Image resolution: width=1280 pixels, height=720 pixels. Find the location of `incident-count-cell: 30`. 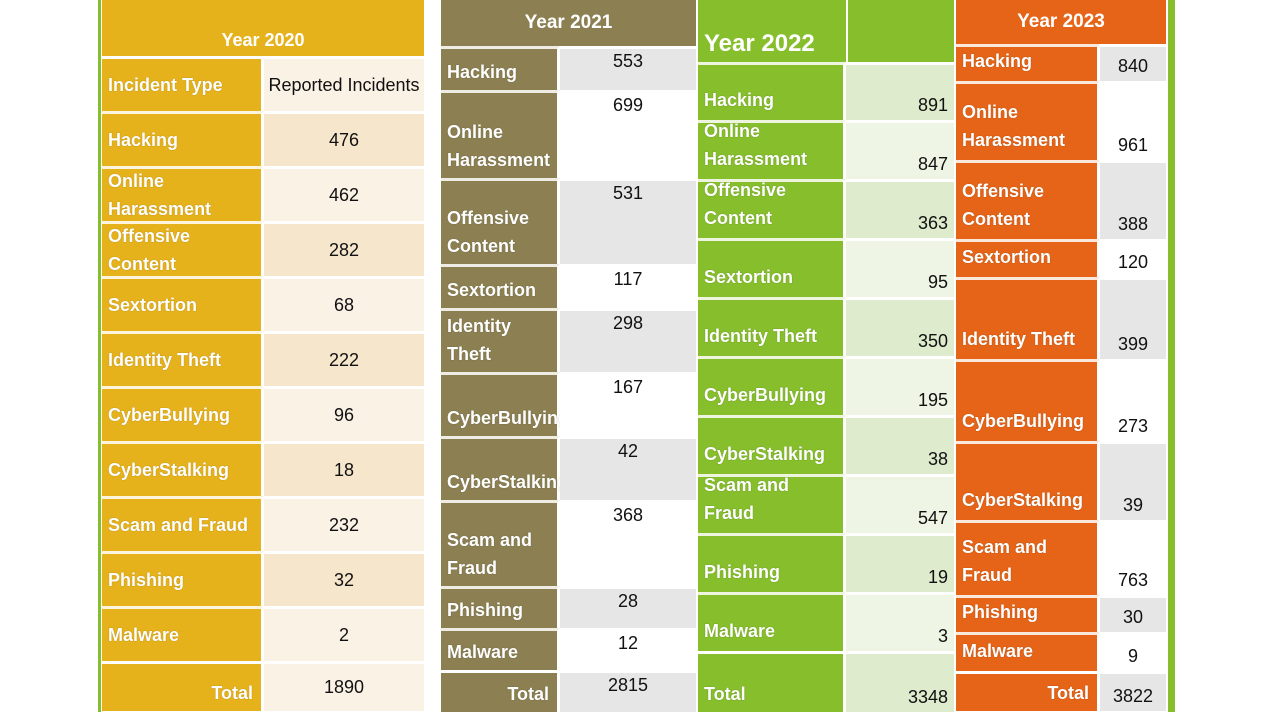

incident-count-cell: 30 is located at coordinates (1133, 613).